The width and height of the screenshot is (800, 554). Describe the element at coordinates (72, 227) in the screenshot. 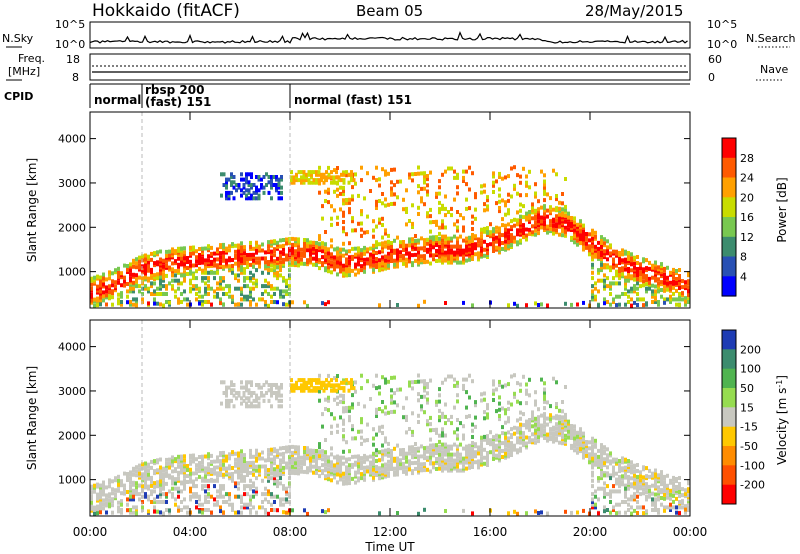

I see `y-tick-label: 2000` at that location.